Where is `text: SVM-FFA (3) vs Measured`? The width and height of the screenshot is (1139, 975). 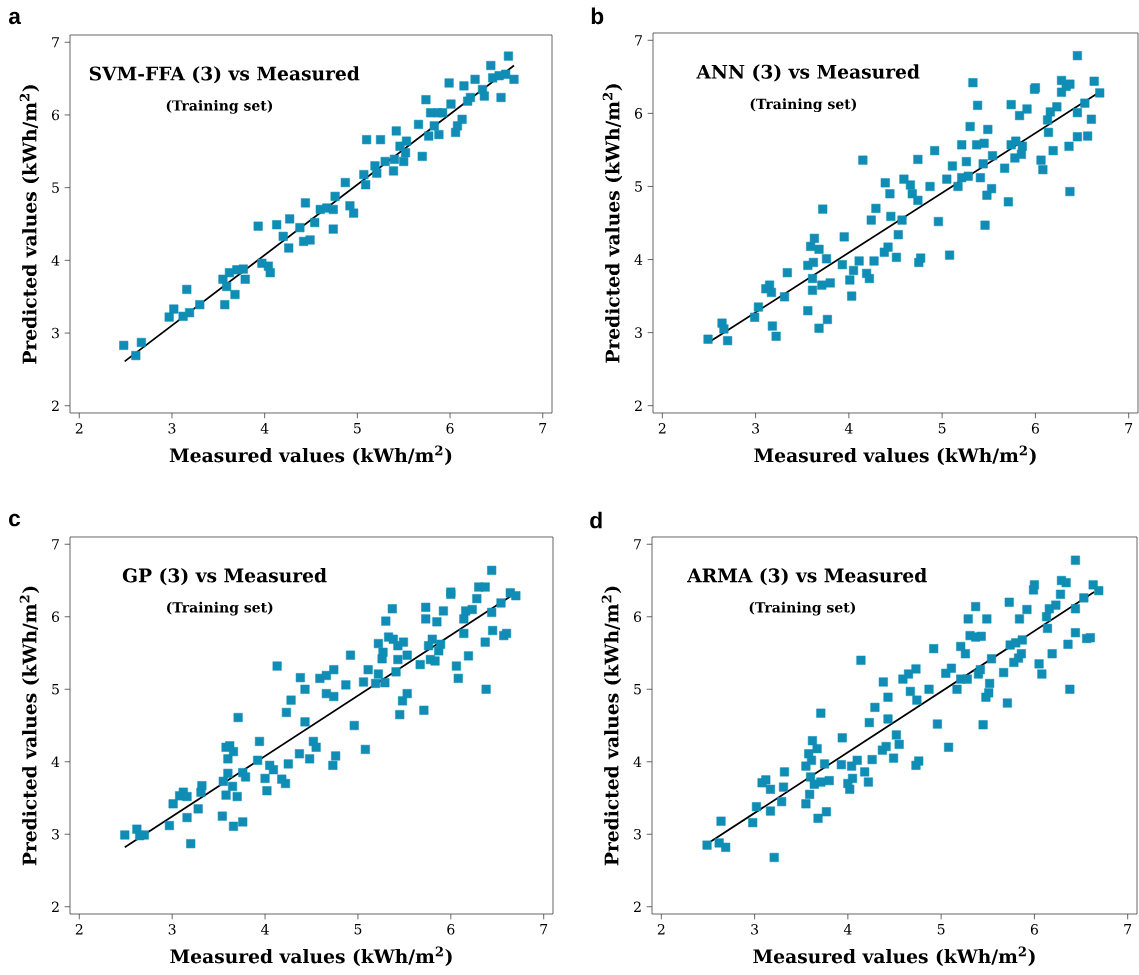
text: SVM-FFA (3) vs Measured is located at coordinates (224, 75).